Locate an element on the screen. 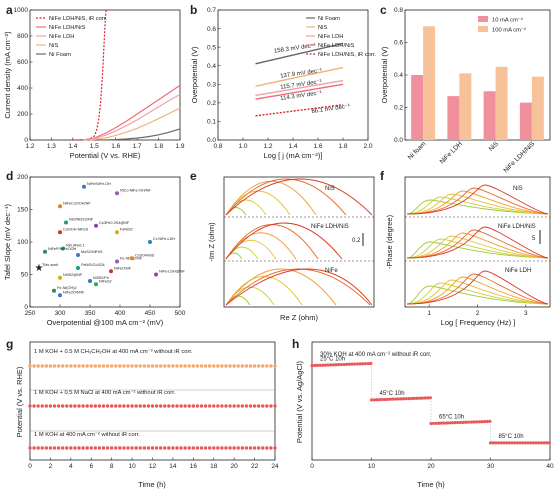 The width and height of the screenshot is (554, 496). panel-c-bar is located at coordinates (501, 103).